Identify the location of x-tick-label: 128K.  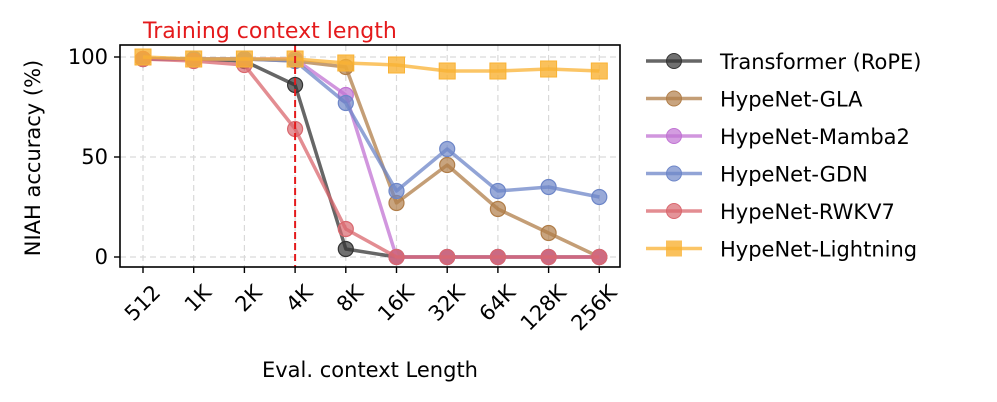
(544, 307).